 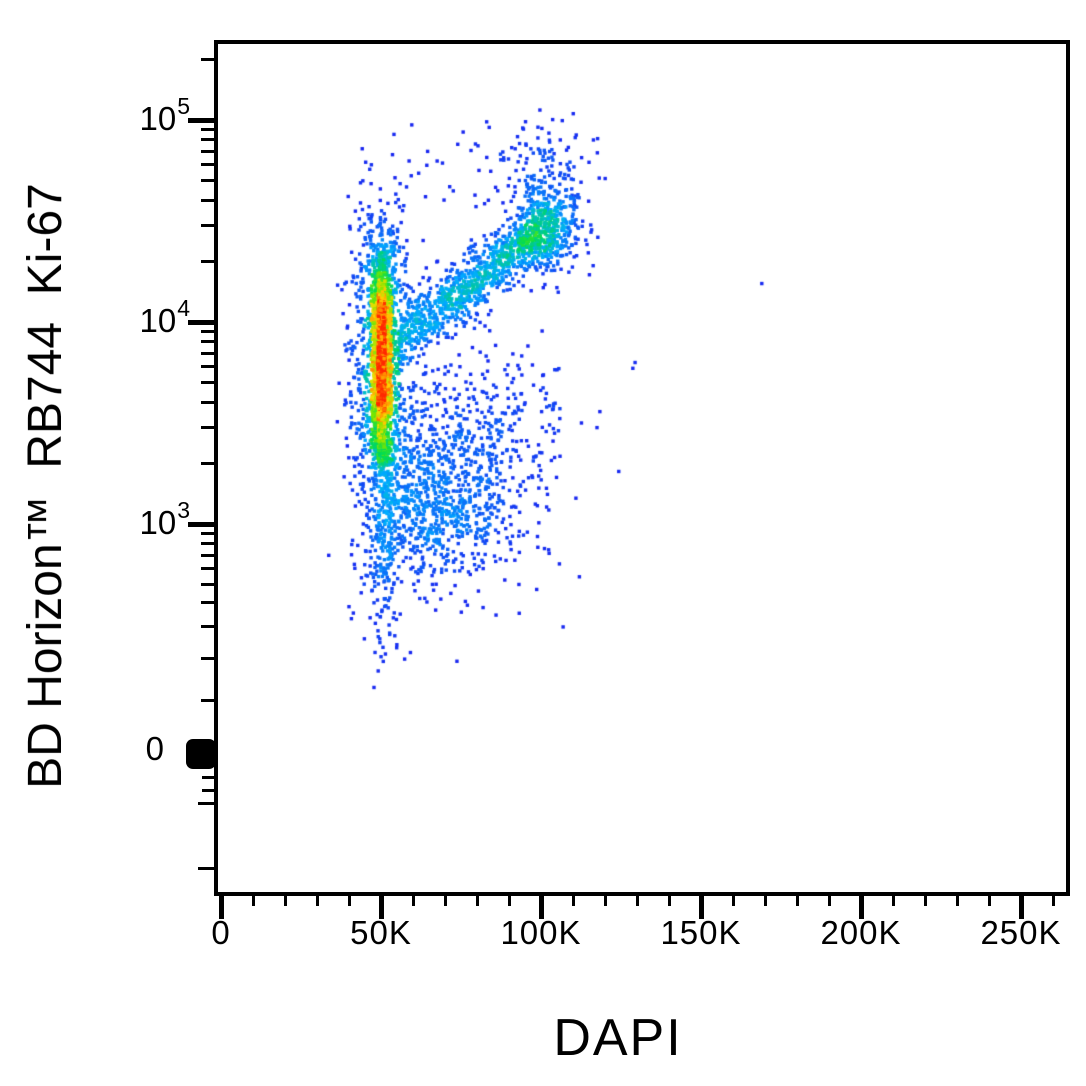 I want to click on y-tick-label: 0, so click(x=154, y=748).